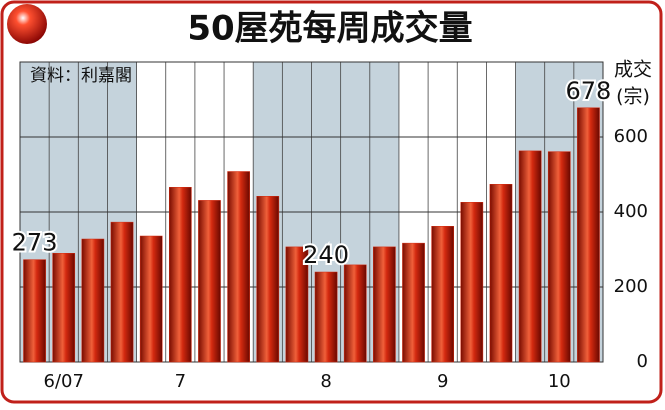 This screenshot has width=665, height=410. What do you see at coordinates (326, 255) in the screenshot?
I see `value-label: 240` at bounding box center [326, 255].